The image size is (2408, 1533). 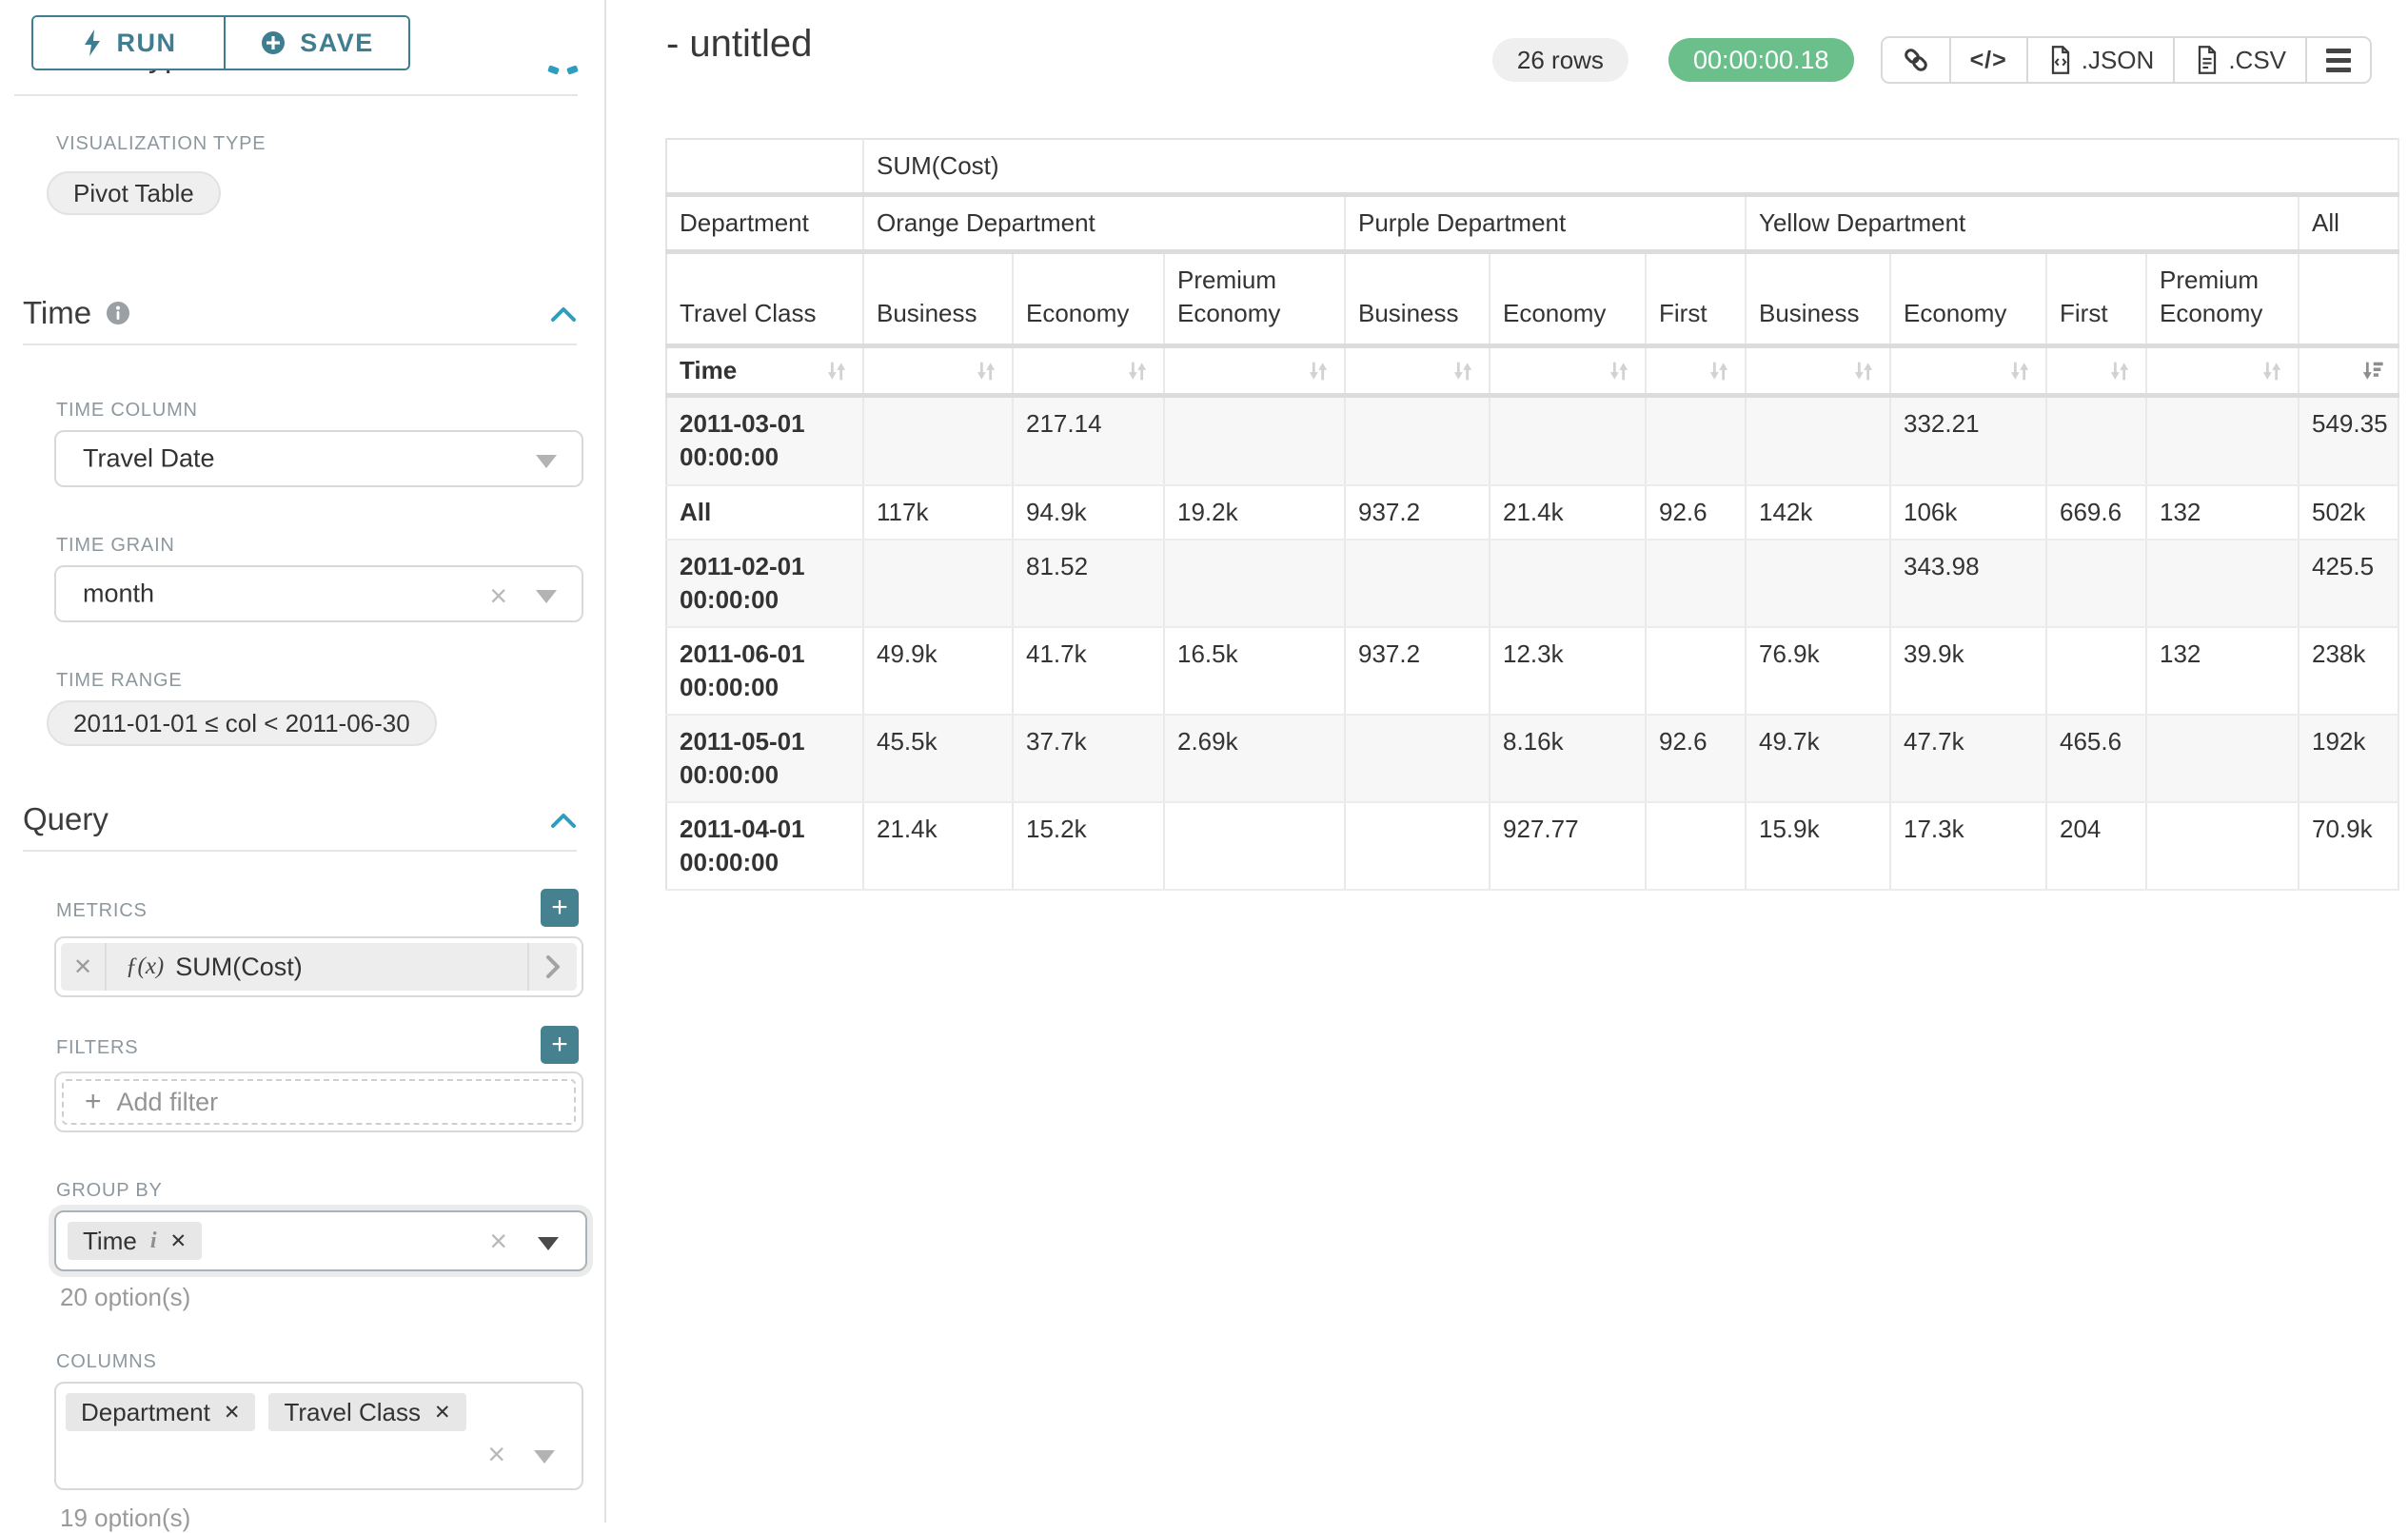 I want to click on time-grain-label: TIME GRAIN, so click(x=115, y=546).